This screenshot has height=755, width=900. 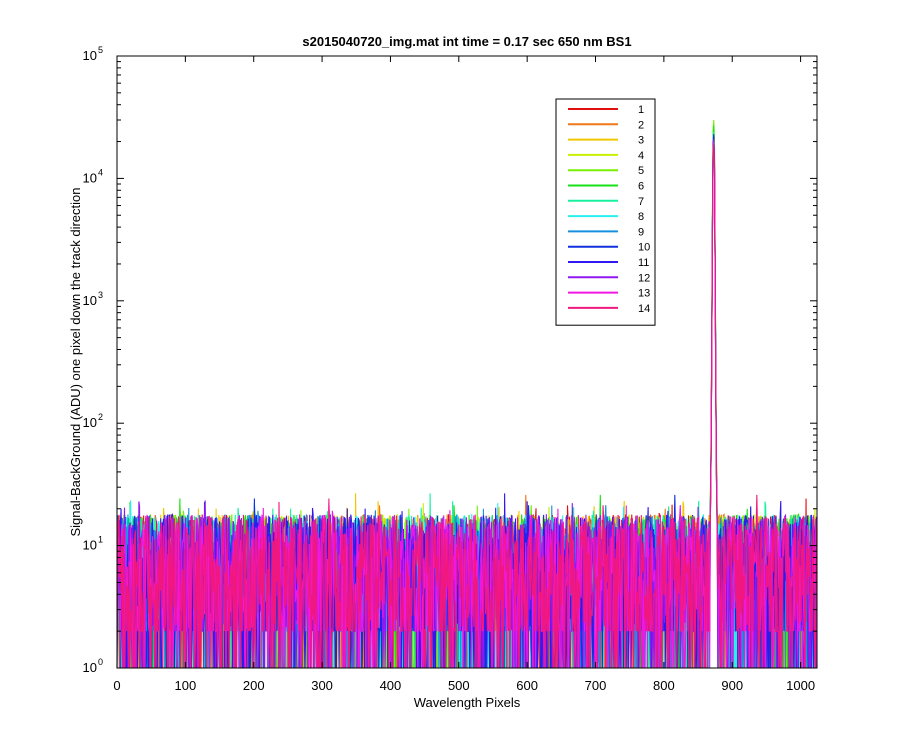 I want to click on x-tick-label: 200, so click(x=254, y=685).